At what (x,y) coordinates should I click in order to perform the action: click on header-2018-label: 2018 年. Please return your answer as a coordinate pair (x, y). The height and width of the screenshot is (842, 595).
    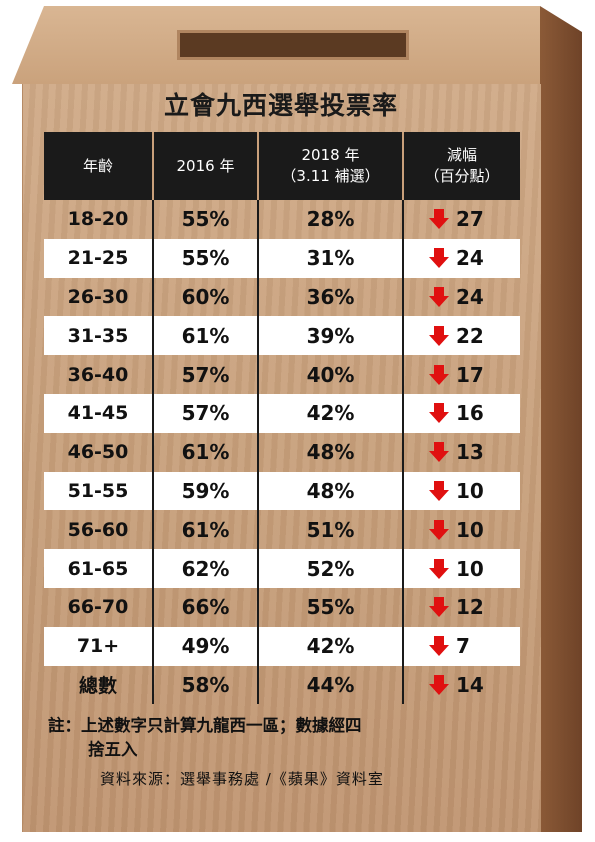
    Looking at the image, I should click on (330, 155).